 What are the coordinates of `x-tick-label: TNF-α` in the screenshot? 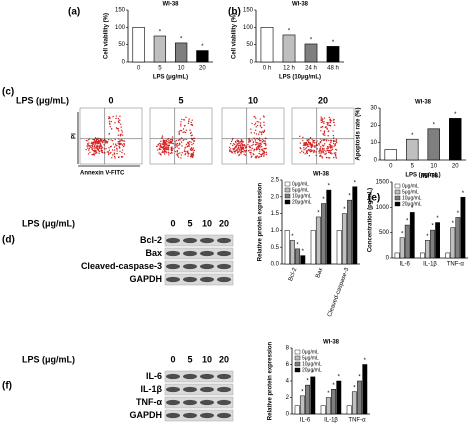 It's located at (357, 421).